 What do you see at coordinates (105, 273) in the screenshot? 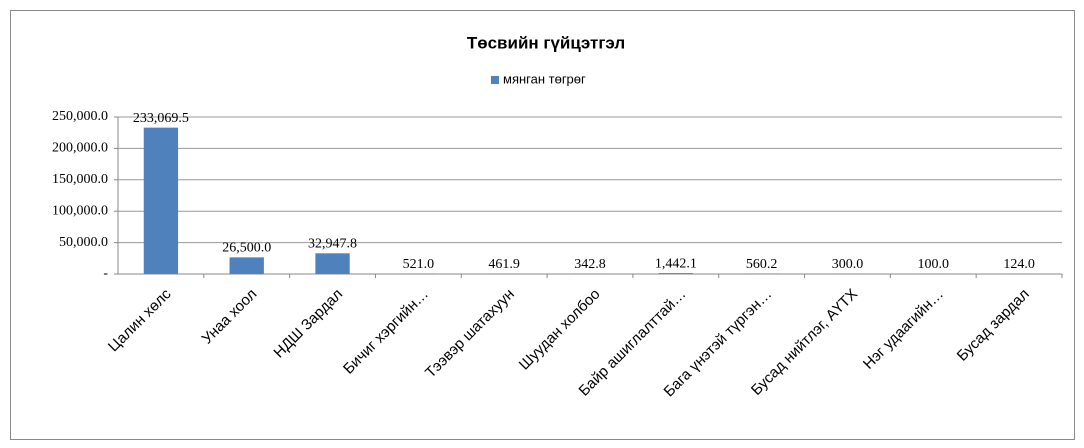
I see `y-tick-label: -` at bounding box center [105, 273].